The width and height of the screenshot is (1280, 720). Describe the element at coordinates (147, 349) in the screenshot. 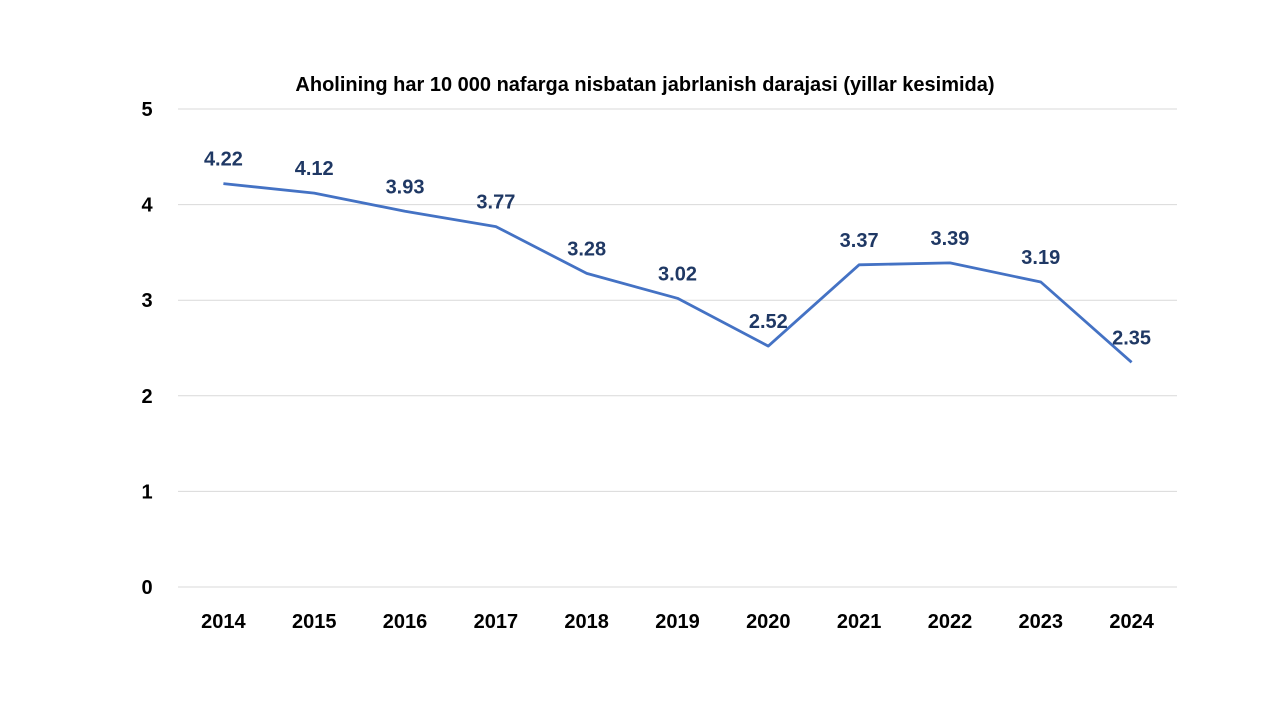

I see `y-axis: 0 1 2 3 4 5` at that location.